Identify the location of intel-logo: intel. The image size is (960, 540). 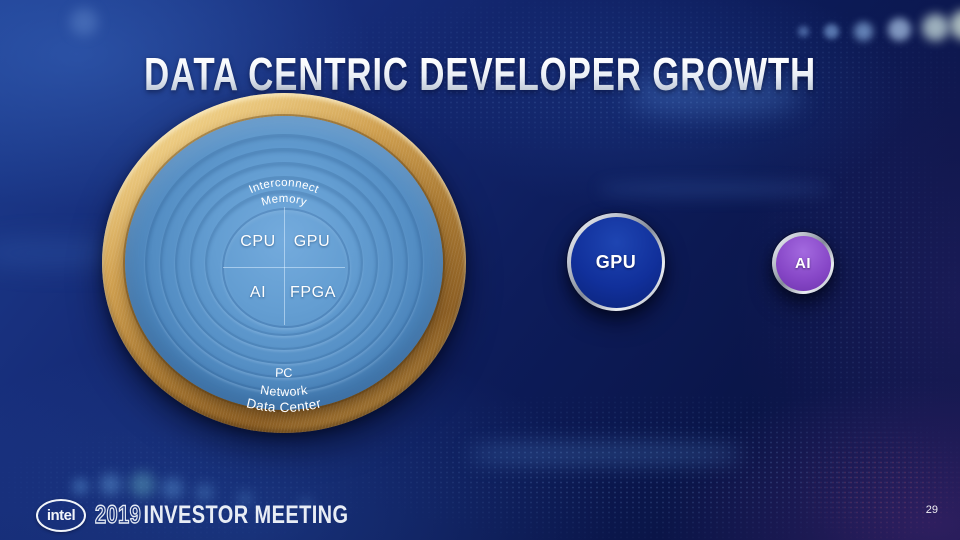
(61, 515).